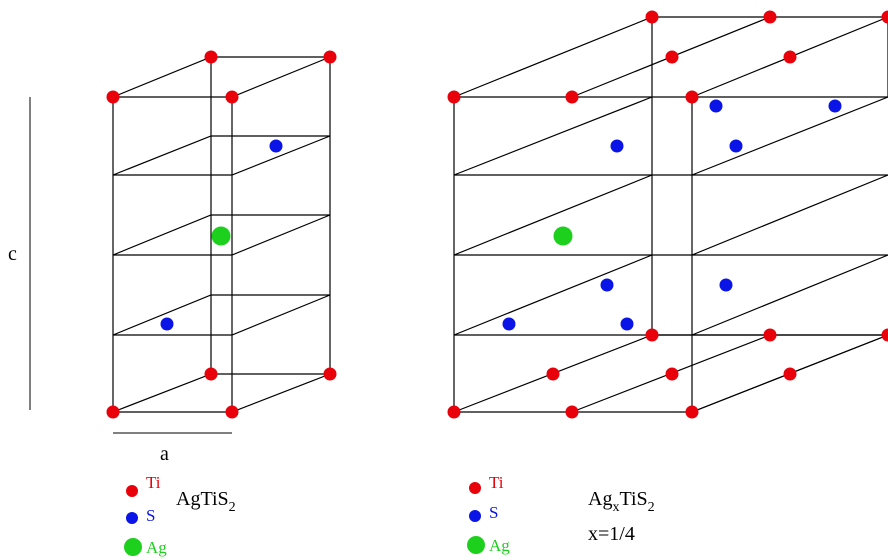  Describe the element at coordinates (611, 534) in the screenshot. I see `composition-label: x=1/4` at that location.